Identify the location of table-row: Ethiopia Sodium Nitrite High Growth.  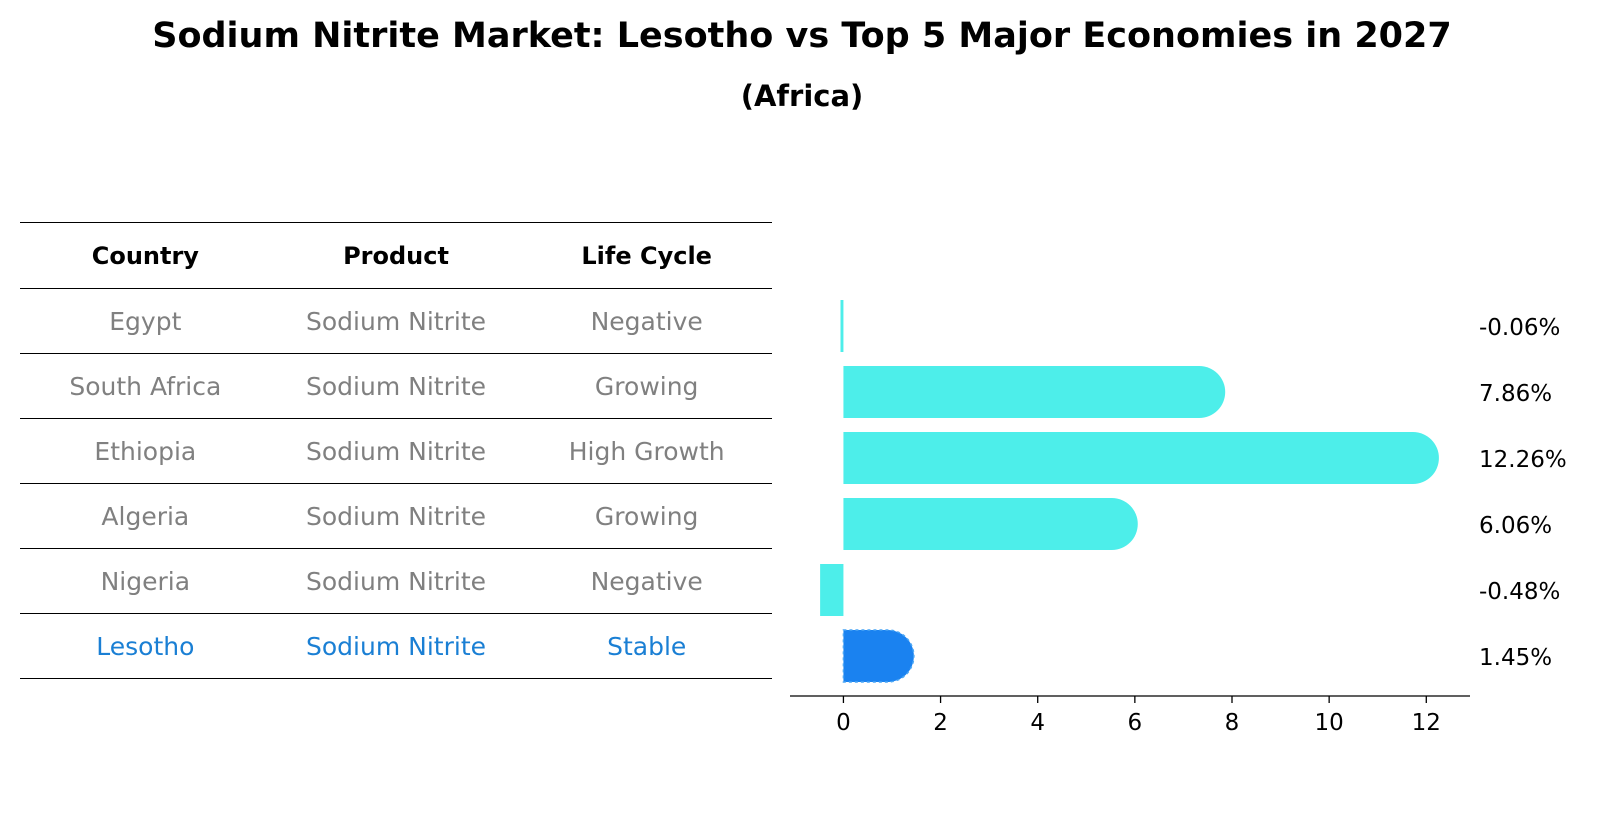
(396, 451).